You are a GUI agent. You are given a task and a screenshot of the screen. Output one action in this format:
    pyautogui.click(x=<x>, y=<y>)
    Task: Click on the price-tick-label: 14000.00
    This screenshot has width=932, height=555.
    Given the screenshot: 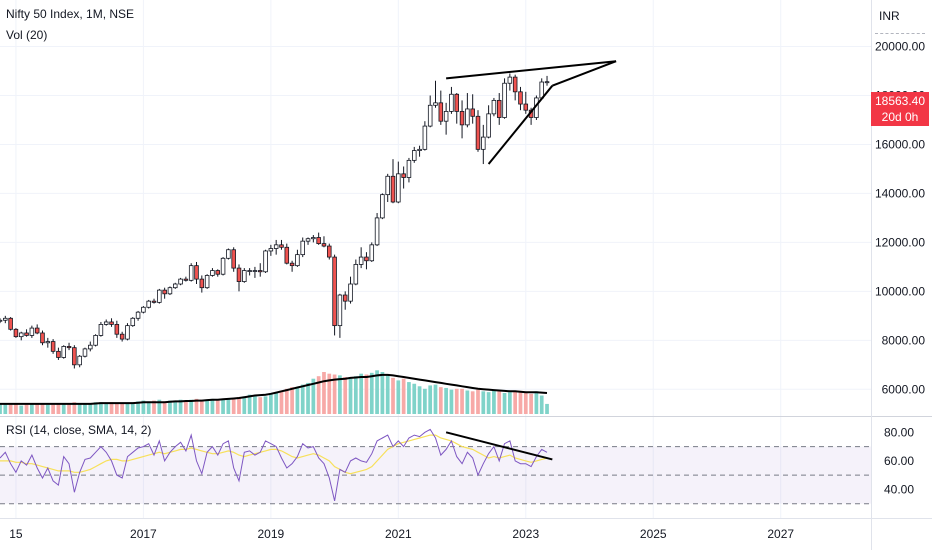 What is the action you would take?
    pyautogui.click(x=900, y=193)
    